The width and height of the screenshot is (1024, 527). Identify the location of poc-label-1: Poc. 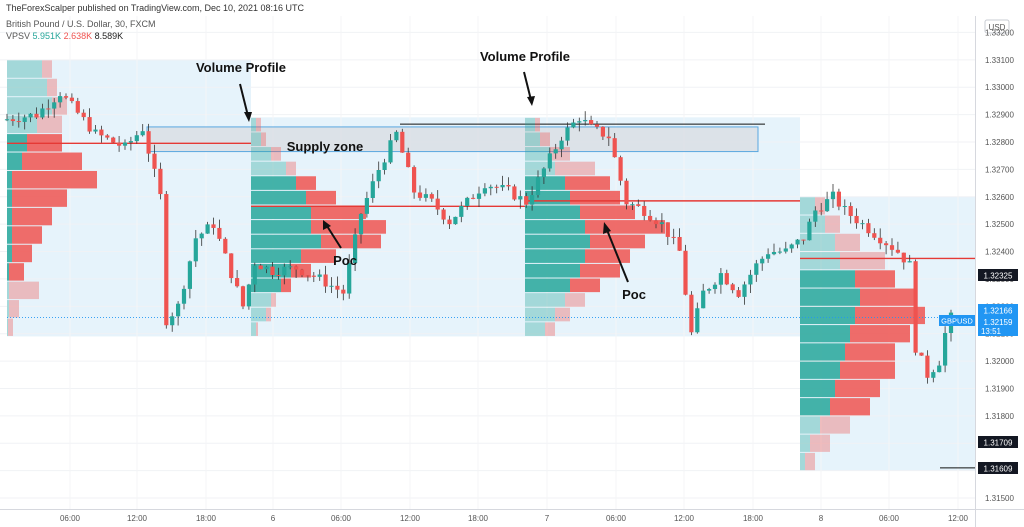
(345, 260).